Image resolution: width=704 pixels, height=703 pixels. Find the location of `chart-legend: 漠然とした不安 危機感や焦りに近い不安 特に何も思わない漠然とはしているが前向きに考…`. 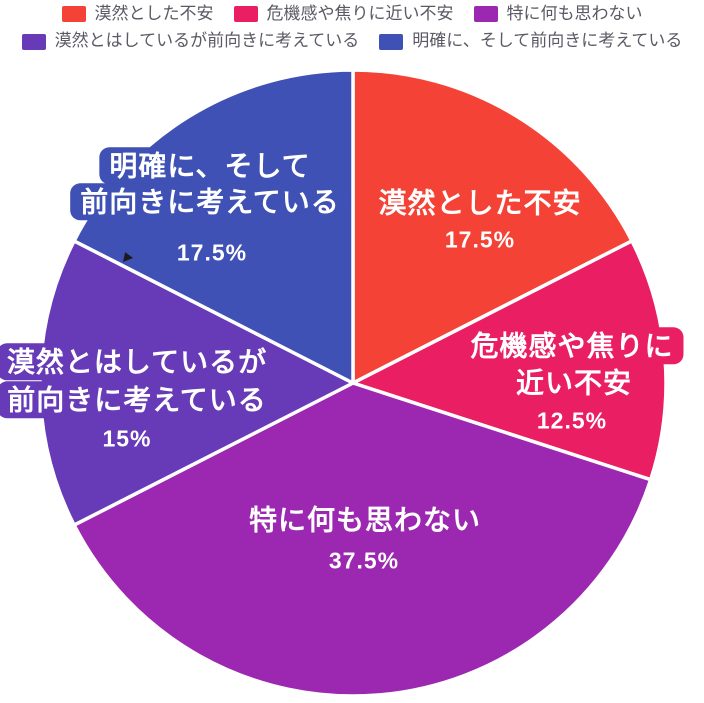

chart-legend: 漠然とした不安 危機感や焦りに近い不安 特に何も思わない漠然とはしているが前向きに考… is located at coordinates (352, 28).